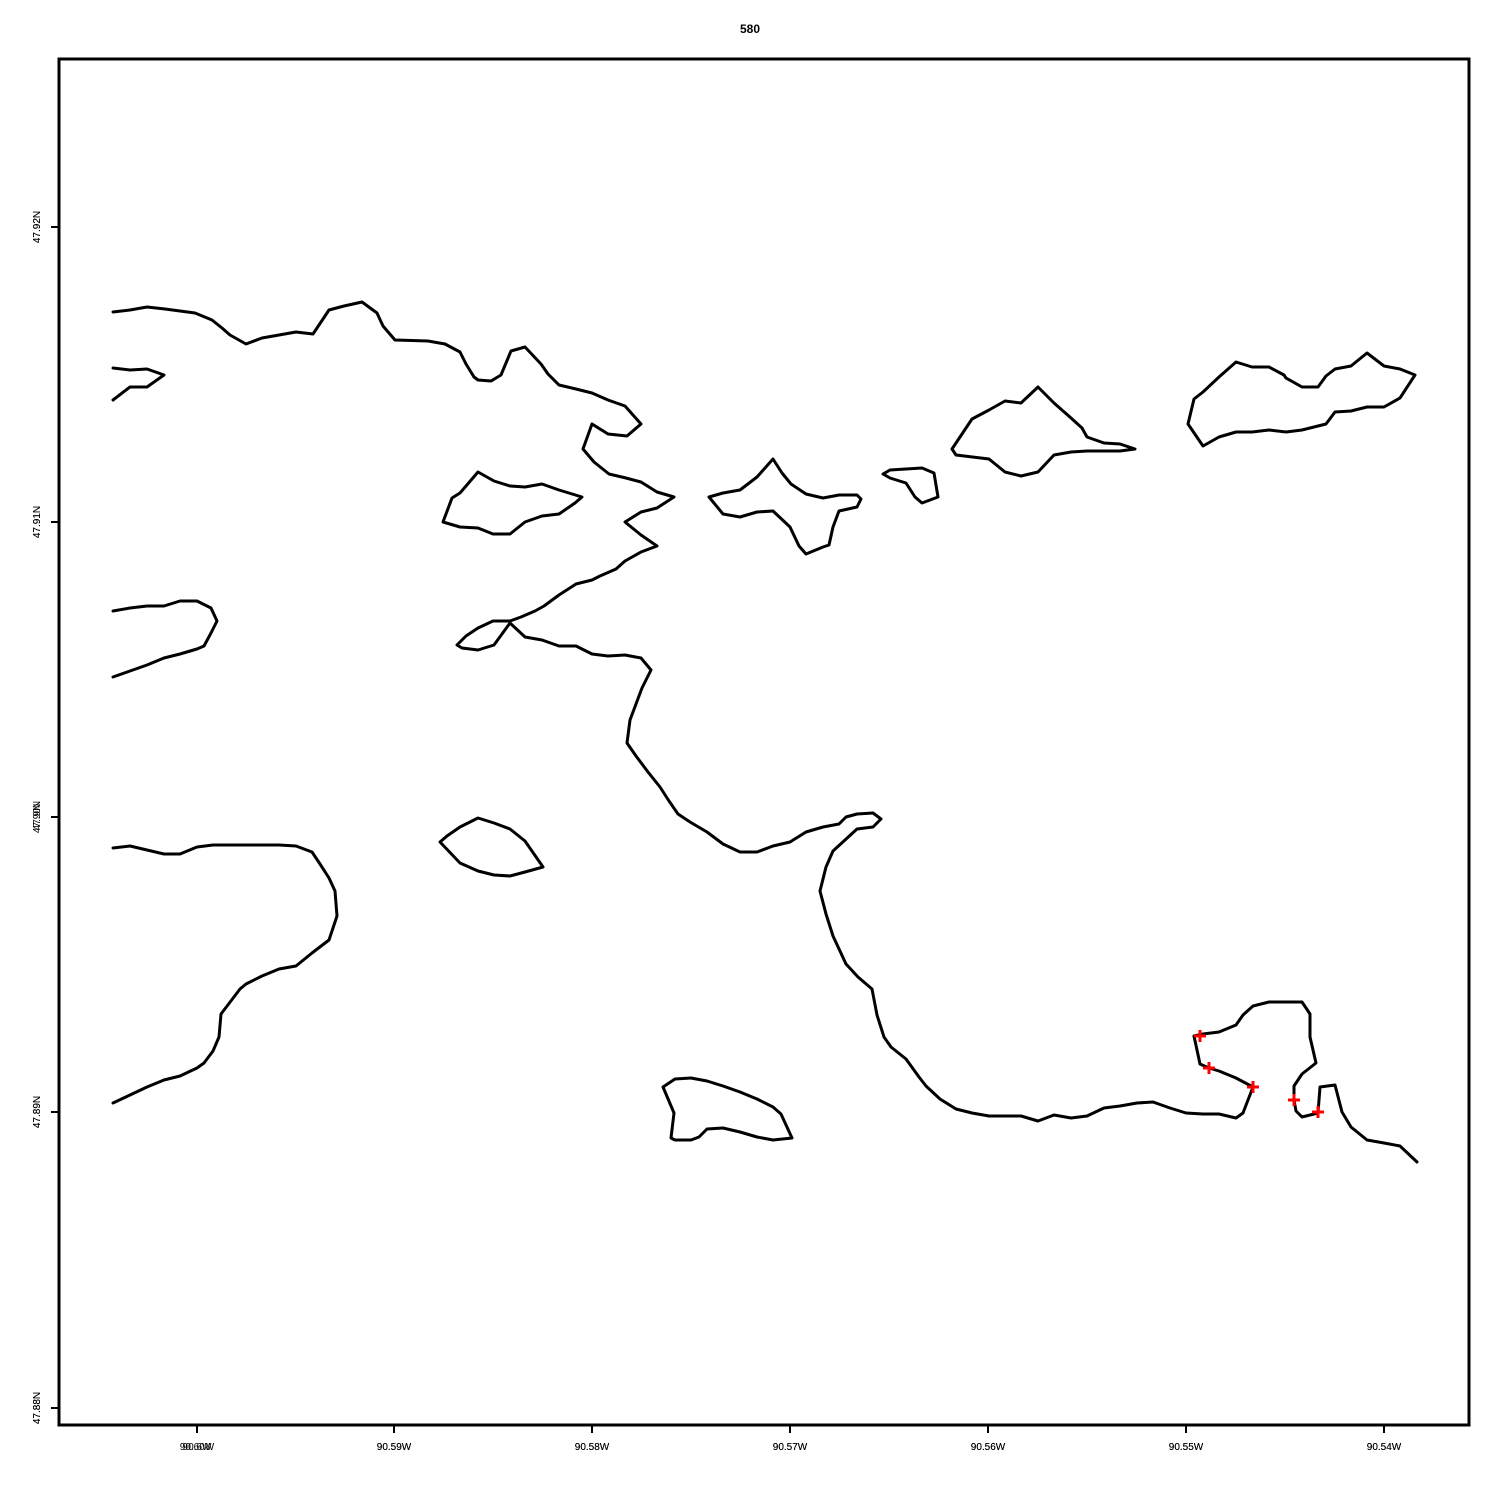 The image size is (1500, 1500). What do you see at coordinates (1259, 1074) in the screenshot?
I see `point-markers` at bounding box center [1259, 1074].